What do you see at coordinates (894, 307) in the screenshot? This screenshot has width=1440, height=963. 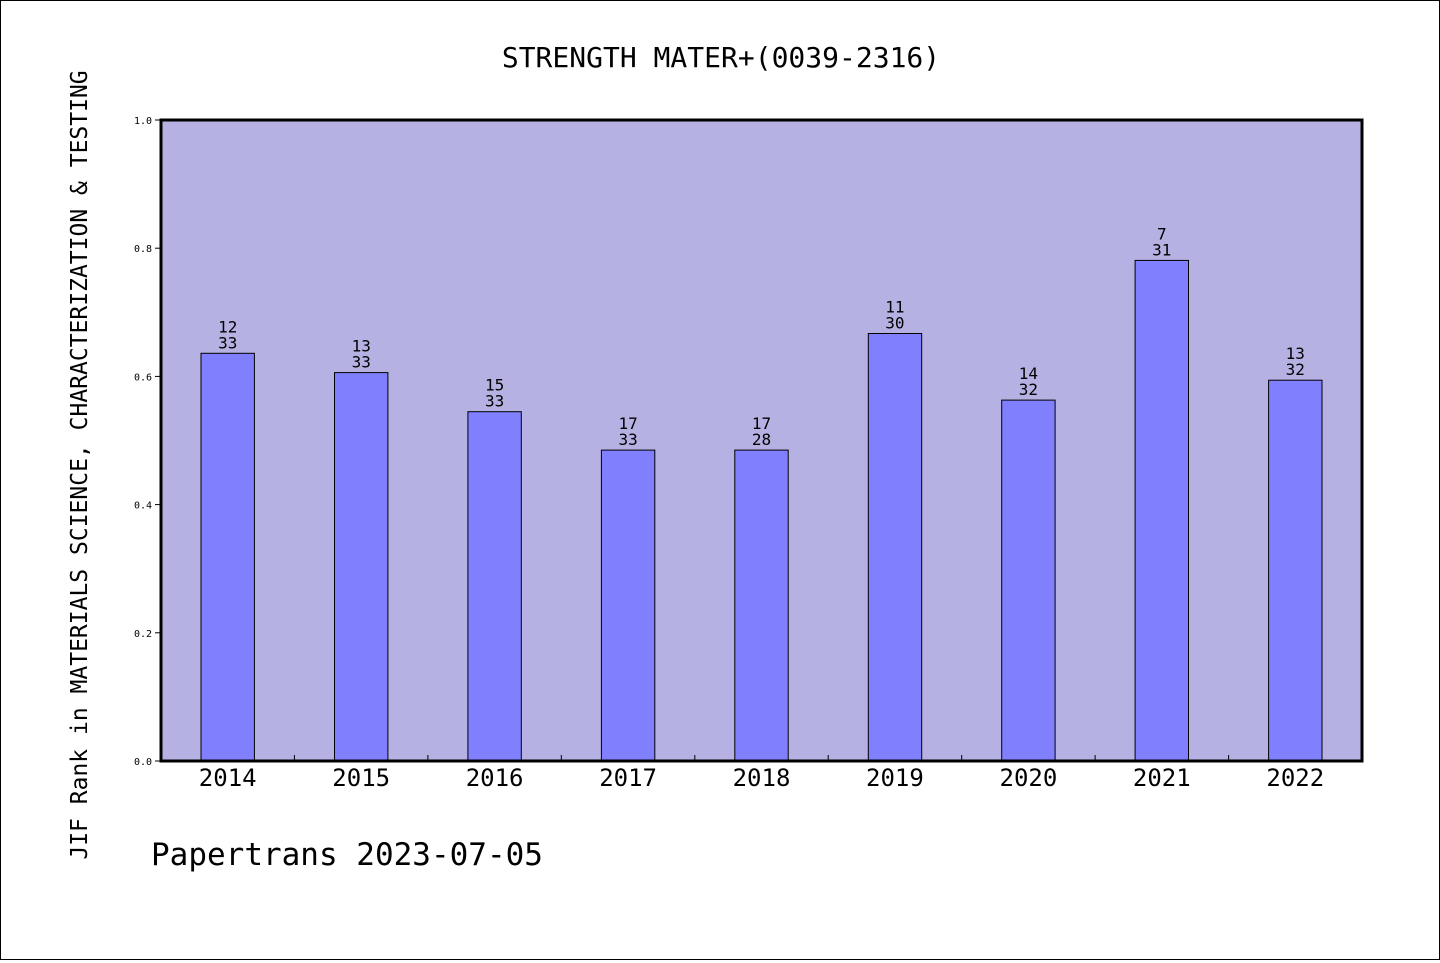 I see `bar-rank-label-2019: 11` at bounding box center [894, 307].